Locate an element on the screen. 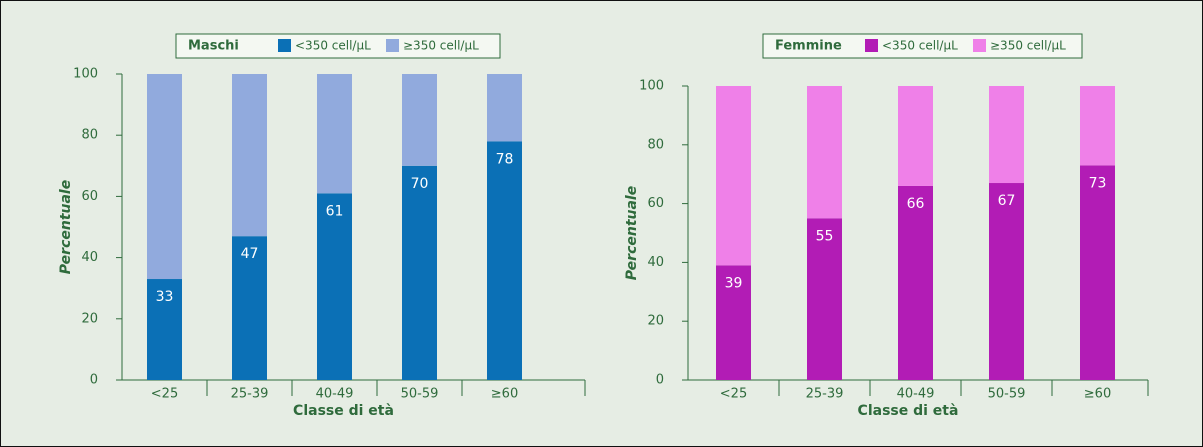  data-label: 66 is located at coordinates (916, 204).